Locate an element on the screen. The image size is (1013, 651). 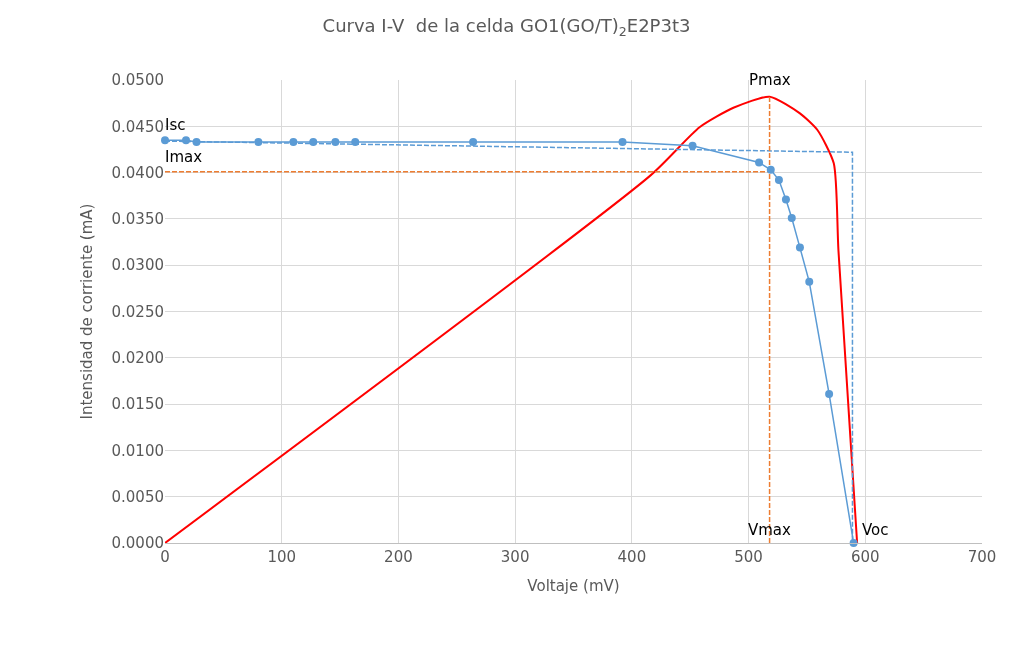
x-tick-label: 300 is located at coordinates (515, 557).